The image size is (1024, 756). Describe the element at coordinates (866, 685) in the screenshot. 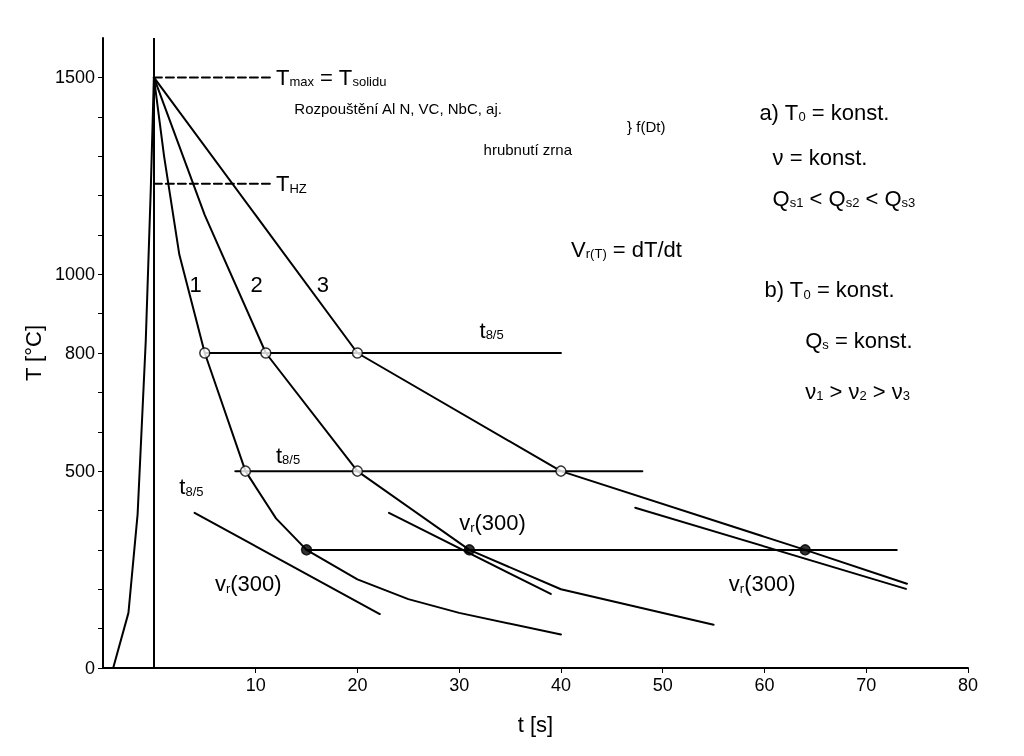

I see `x-tick-label: 70` at that location.